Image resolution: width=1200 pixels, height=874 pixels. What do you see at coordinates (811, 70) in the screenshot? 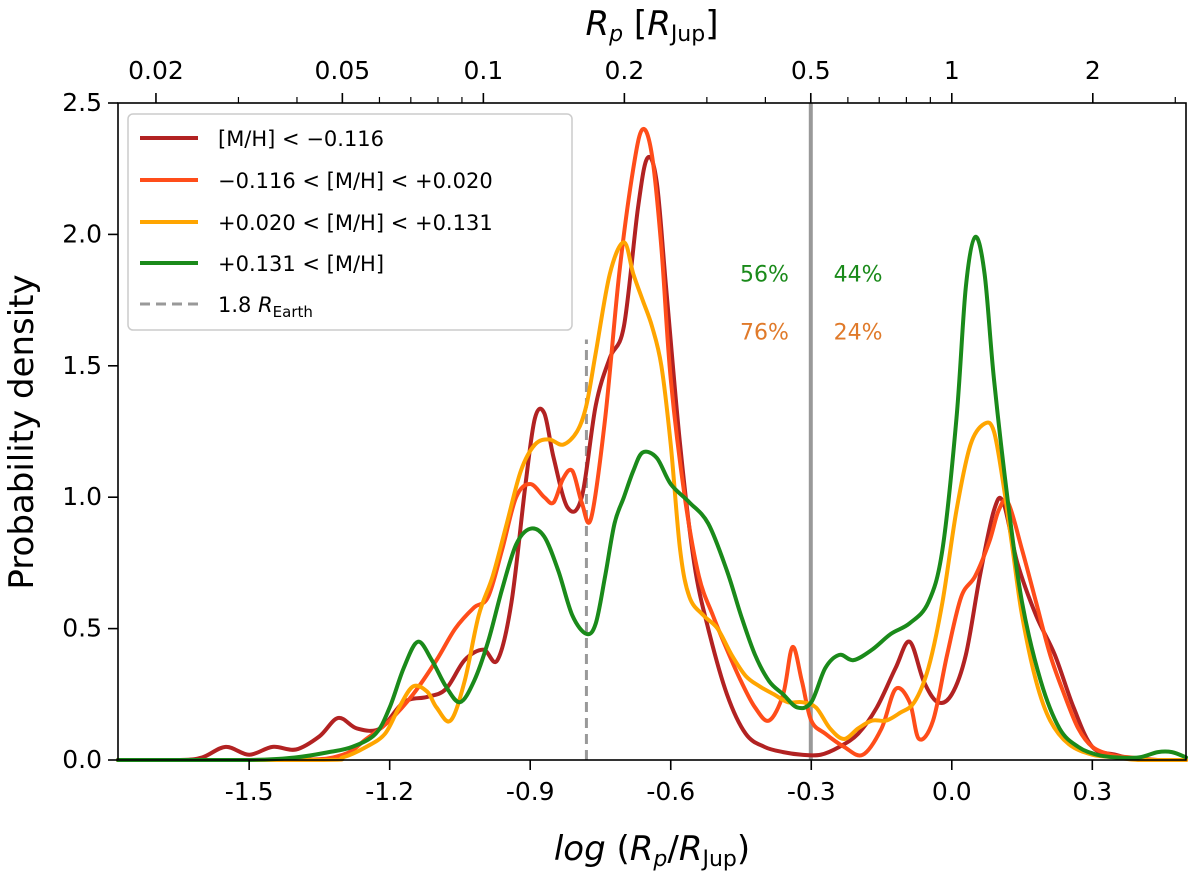
I see `top-tick-label: 0.5` at bounding box center [811, 70].